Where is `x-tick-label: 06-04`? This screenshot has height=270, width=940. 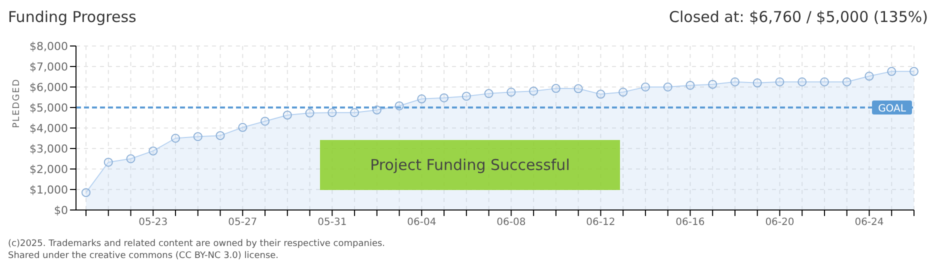 x-tick-label: 06-04 is located at coordinates (421, 222).